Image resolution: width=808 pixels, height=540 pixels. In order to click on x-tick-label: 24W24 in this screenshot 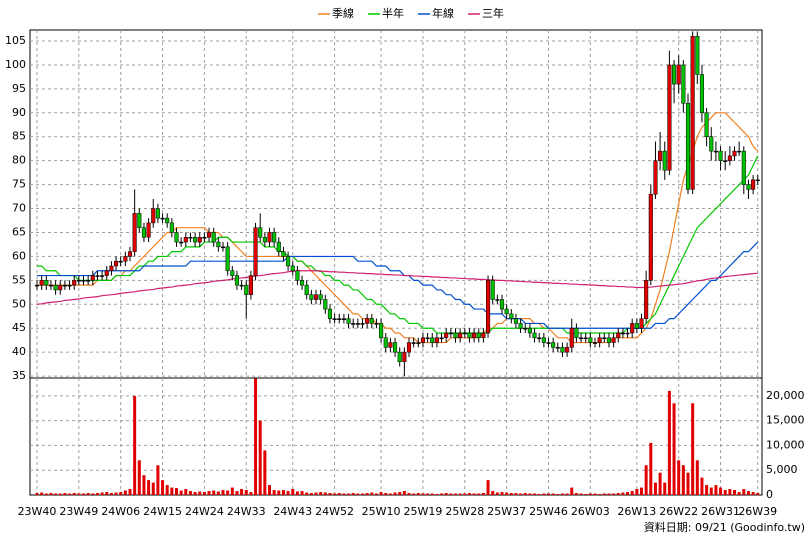, I will do `click(204, 511)`.